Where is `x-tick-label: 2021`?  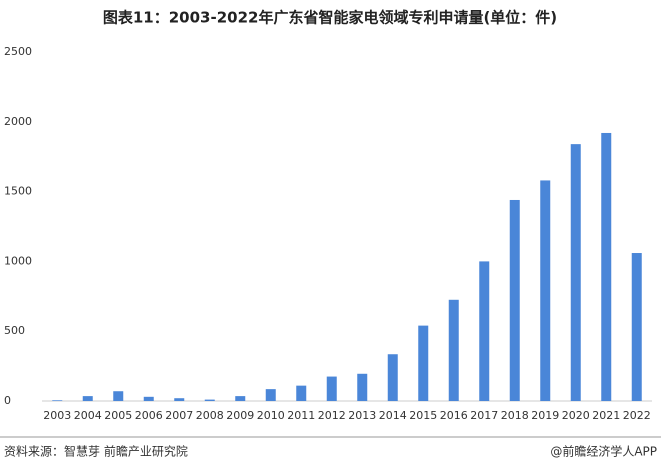
x-tick-label: 2021 is located at coordinates (606, 415).